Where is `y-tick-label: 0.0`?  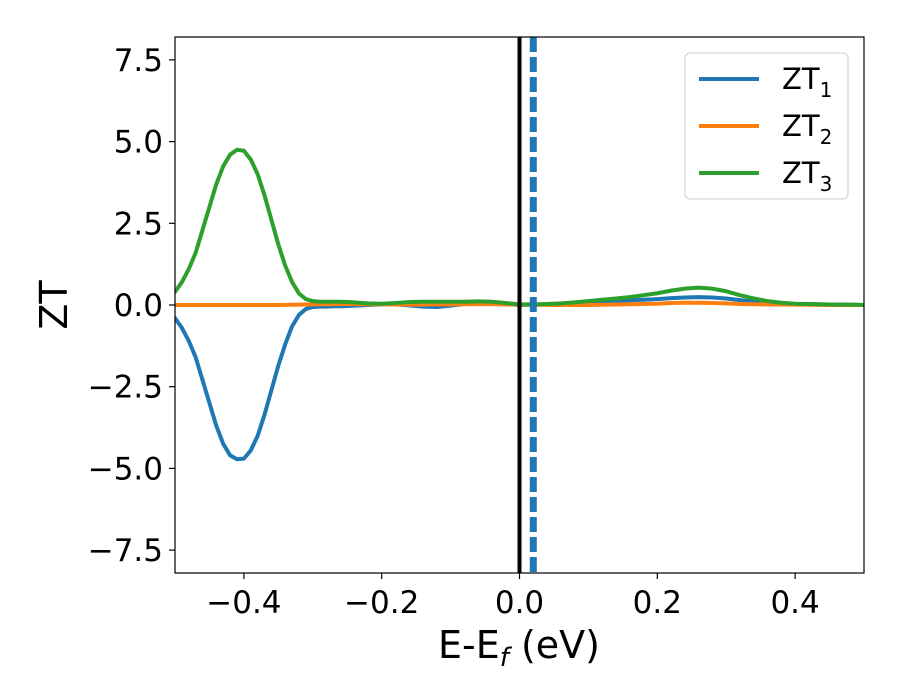
y-tick-label: 0.0 is located at coordinates (138, 306).